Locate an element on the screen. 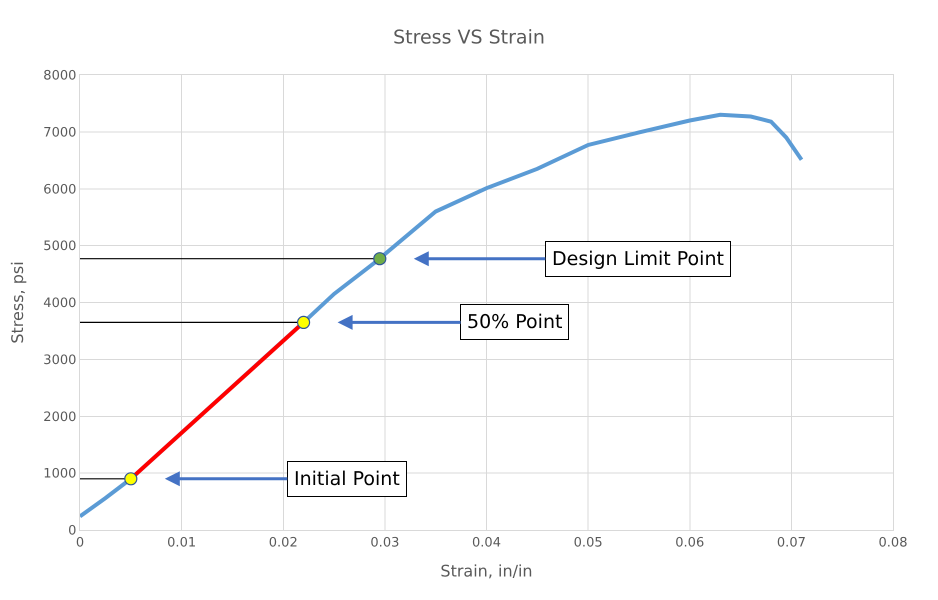 This screenshot has height=600, width=938. y-tick-label: 3000 is located at coordinates (59, 360).